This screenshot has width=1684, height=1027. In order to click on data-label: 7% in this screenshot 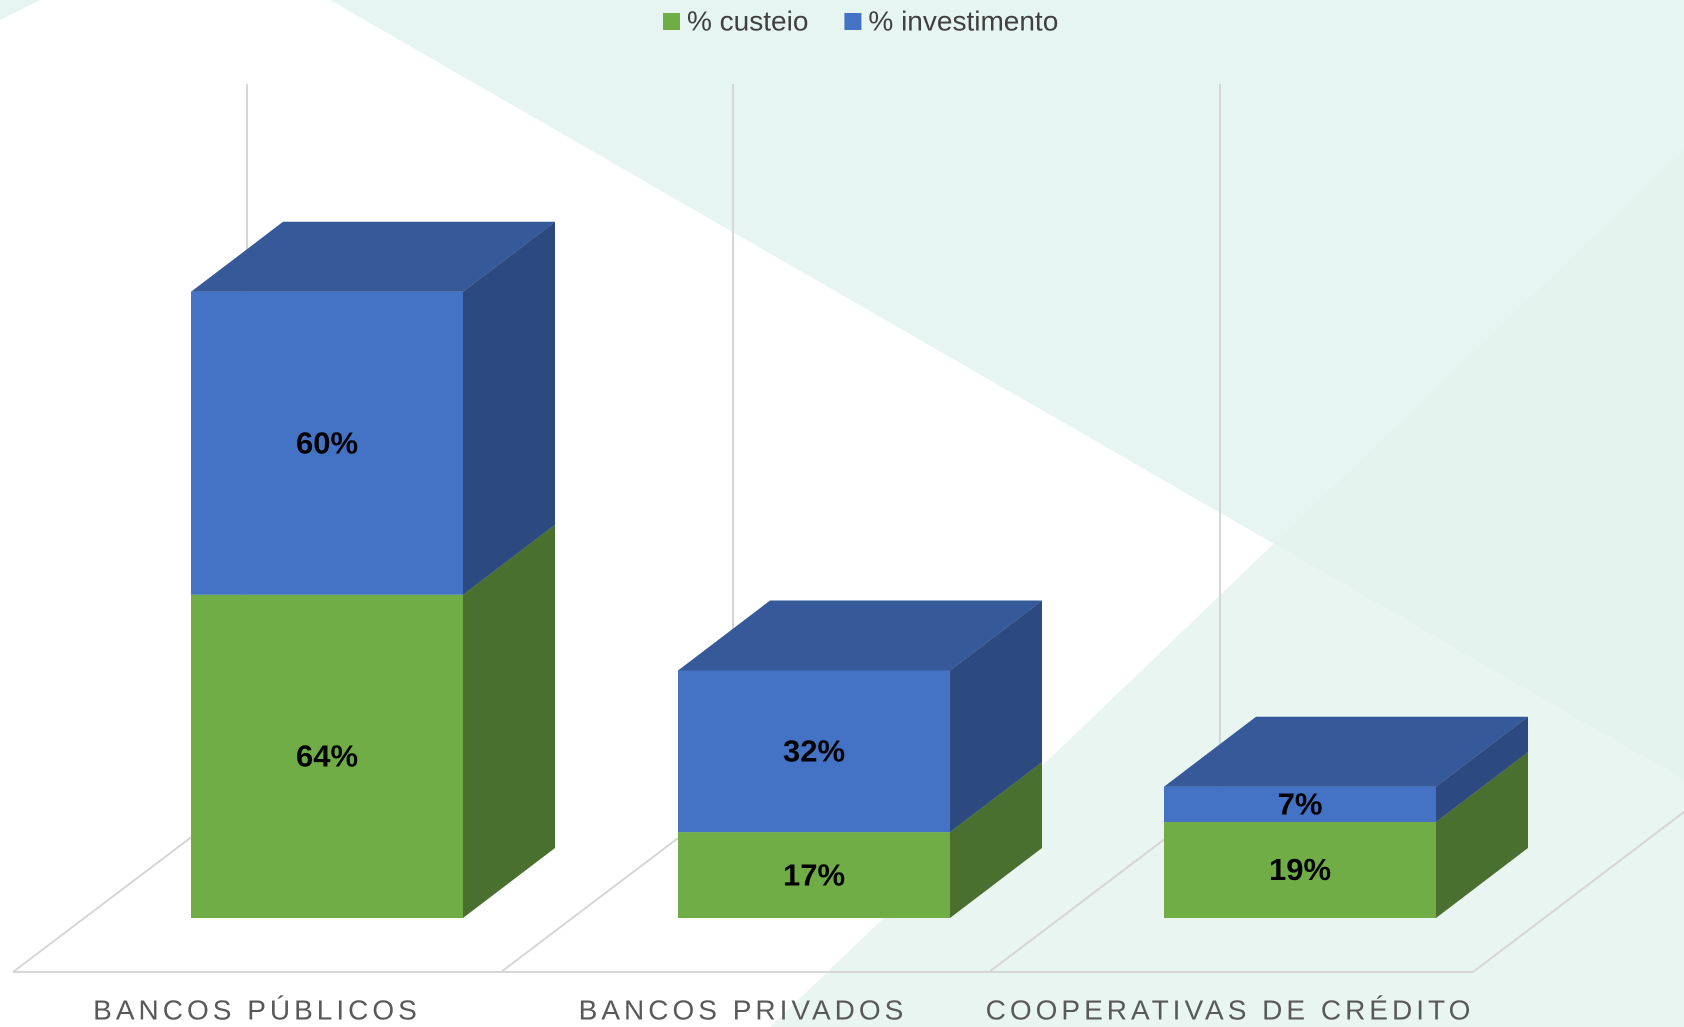, I will do `click(1300, 804)`.